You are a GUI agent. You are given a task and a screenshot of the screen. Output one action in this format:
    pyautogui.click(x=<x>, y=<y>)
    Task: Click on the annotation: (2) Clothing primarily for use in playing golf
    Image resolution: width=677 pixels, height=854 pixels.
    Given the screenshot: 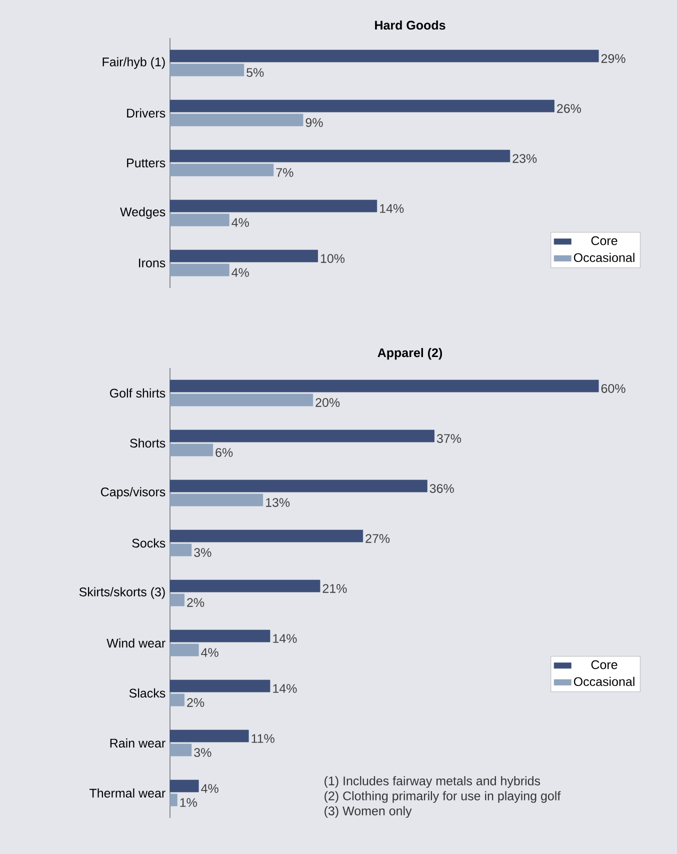 What is the action you would take?
    pyautogui.click(x=442, y=797)
    